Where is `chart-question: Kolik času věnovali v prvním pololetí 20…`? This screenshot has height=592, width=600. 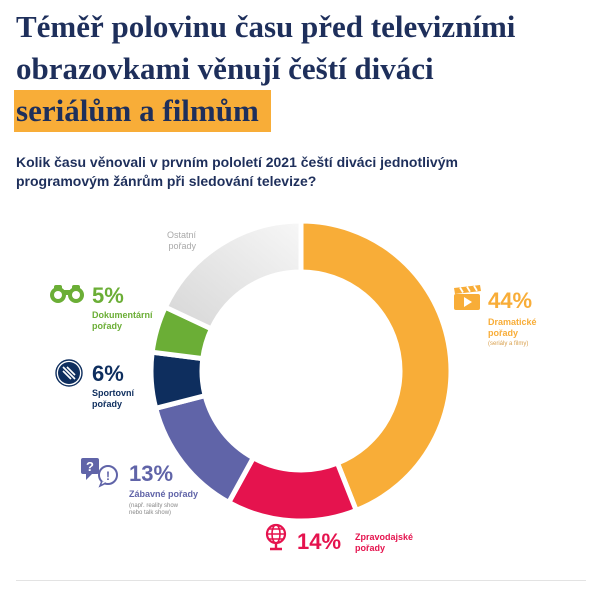 chart-question: Kolik času věnovali v prvním pololetí 20… is located at coordinates (237, 171).